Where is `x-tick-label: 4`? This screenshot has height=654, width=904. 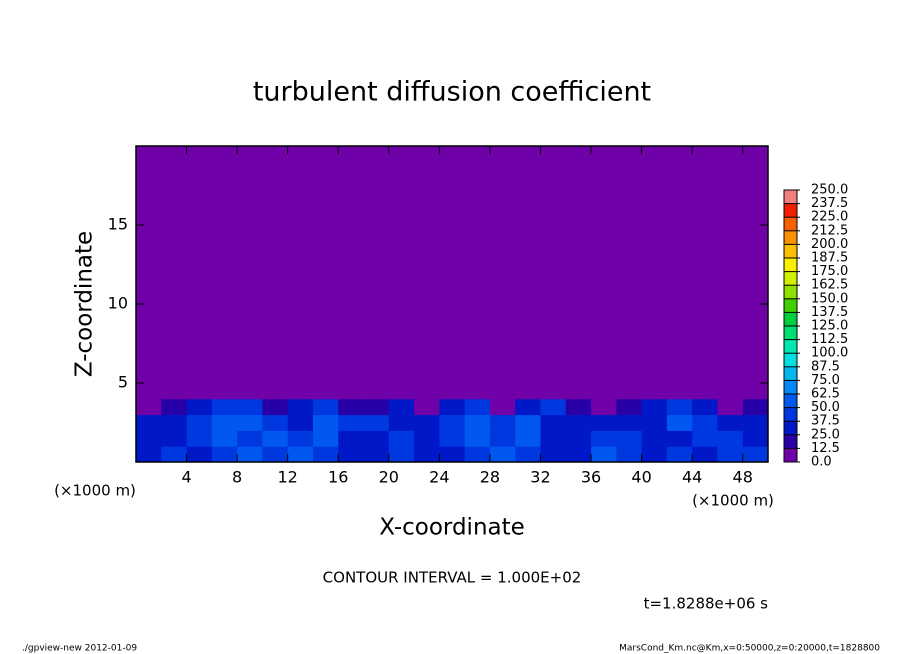 x-tick-label: 4 is located at coordinates (186, 477).